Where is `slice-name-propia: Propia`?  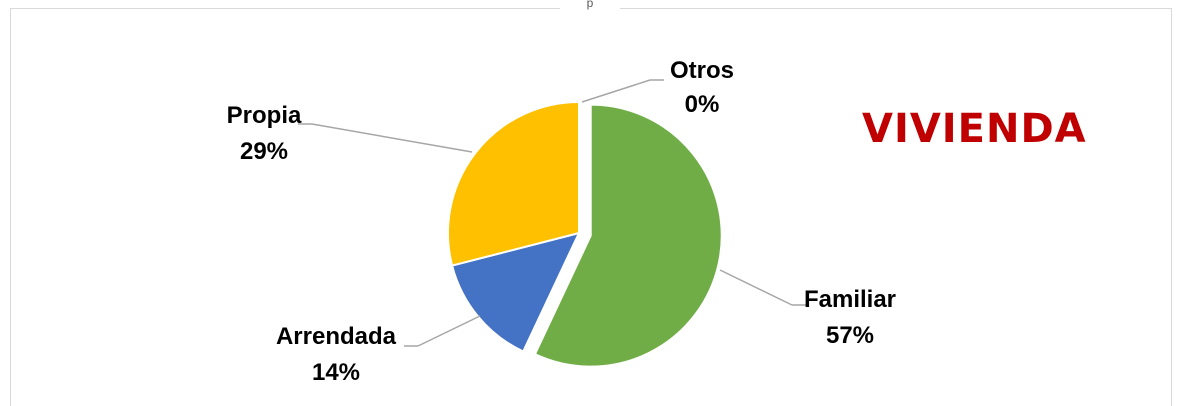 slice-name-propia: Propia is located at coordinates (264, 115).